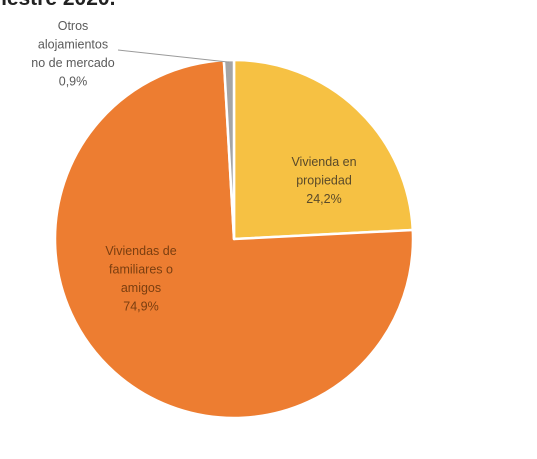 The height and width of the screenshot is (459, 537). What do you see at coordinates (173, 56) in the screenshot?
I see `leader-line` at bounding box center [173, 56].